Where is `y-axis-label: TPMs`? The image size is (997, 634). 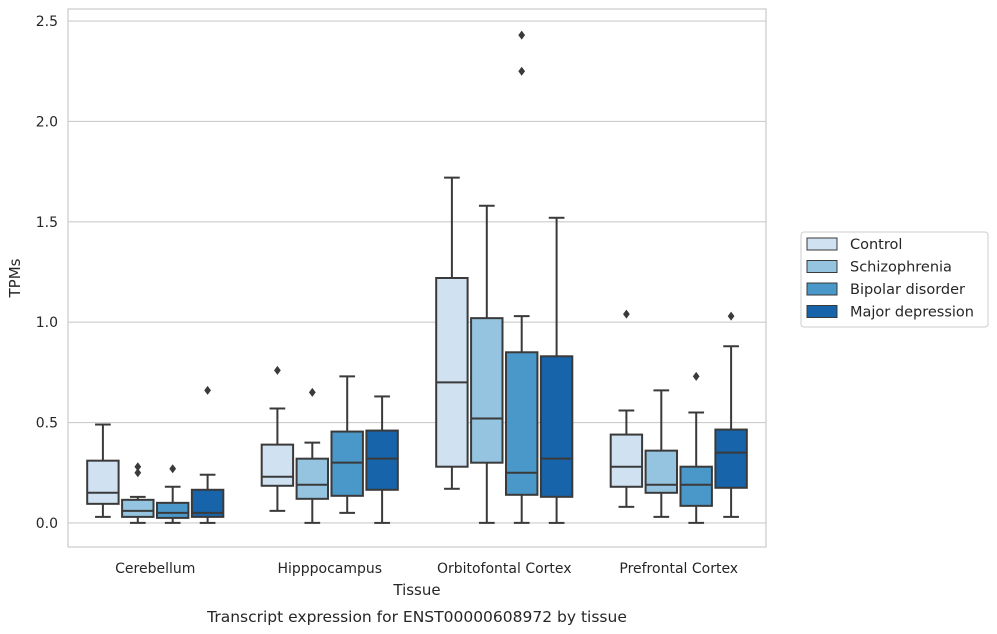
y-axis-label: TPMs is located at coordinates (15, 278).